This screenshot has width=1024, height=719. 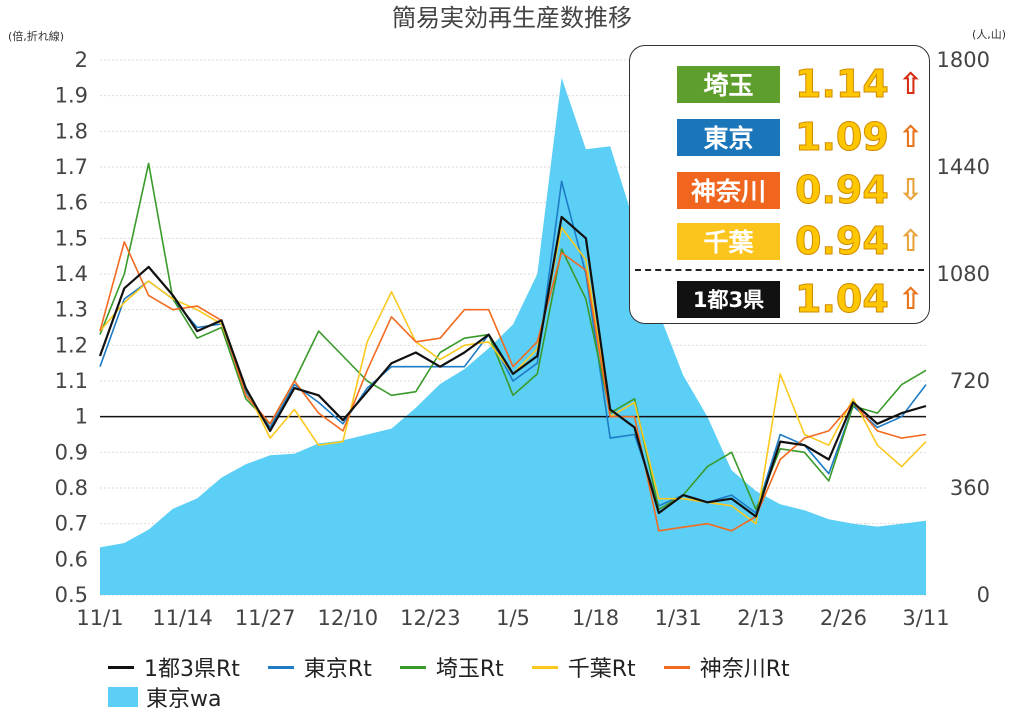 What do you see at coordinates (925, 618) in the screenshot?
I see `x-tick-label: 3/11` at bounding box center [925, 618].